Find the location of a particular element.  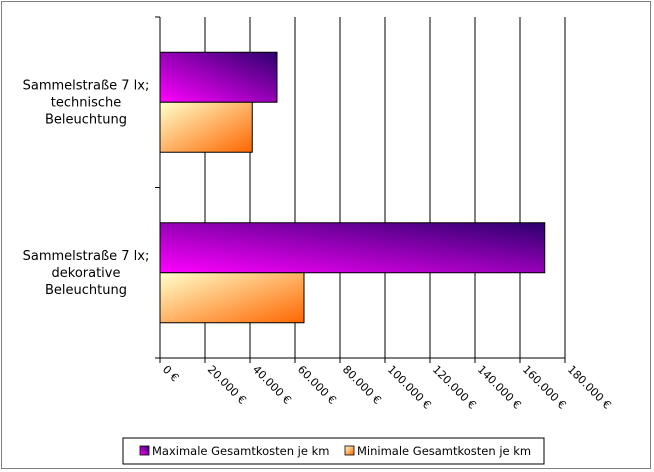

x-tick-label: 120.000 € is located at coordinates (454, 387).